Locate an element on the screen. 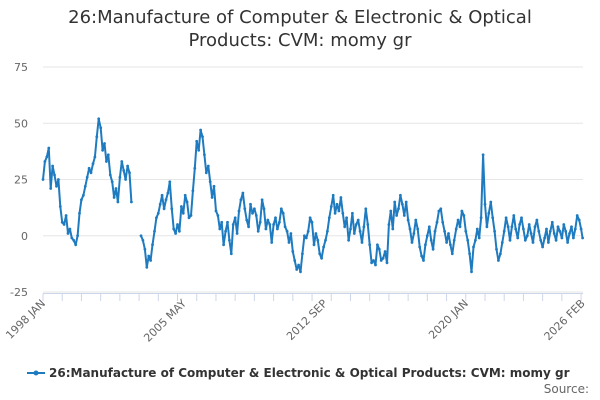  source-credit: Source: is located at coordinates (566, 389).